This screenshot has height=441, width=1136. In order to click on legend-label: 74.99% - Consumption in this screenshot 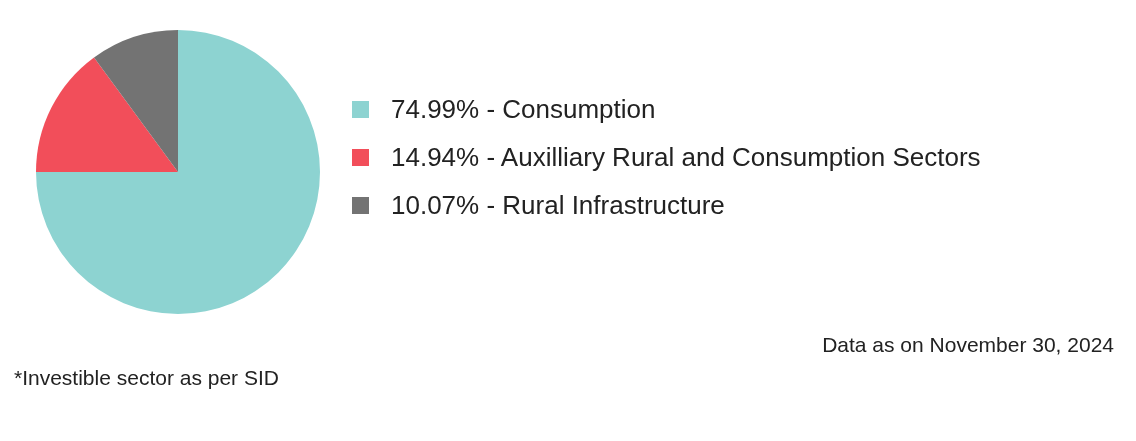, I will do `click(523, 109)`.